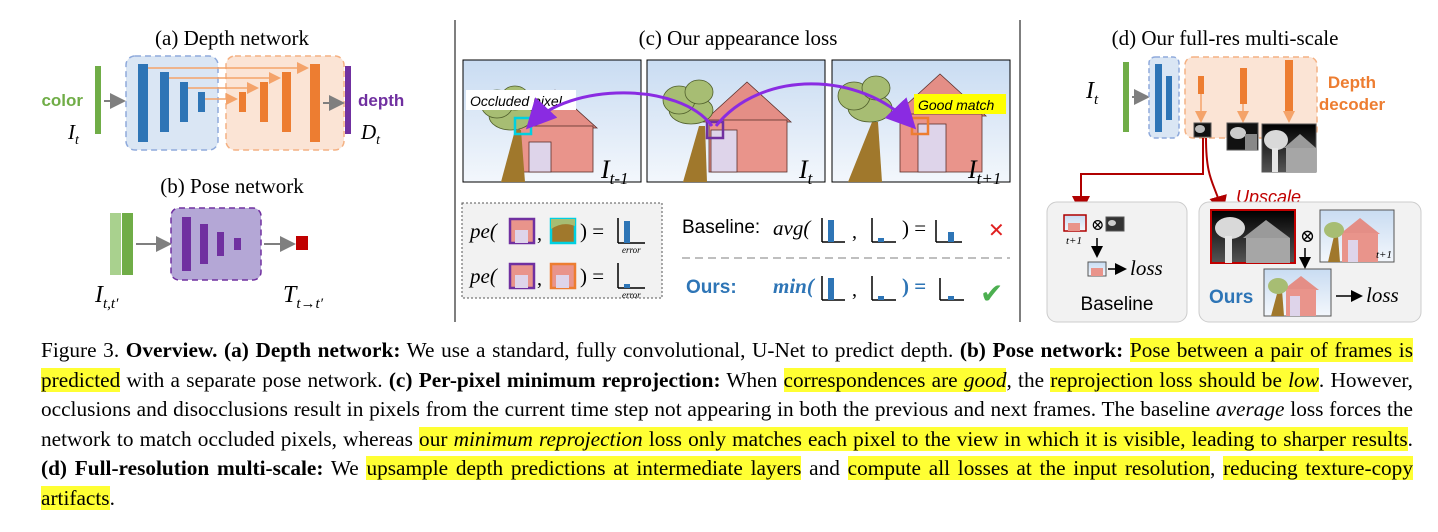  I want to click on caption-b-heading: (b) Pose network:, so click(1041, 350).